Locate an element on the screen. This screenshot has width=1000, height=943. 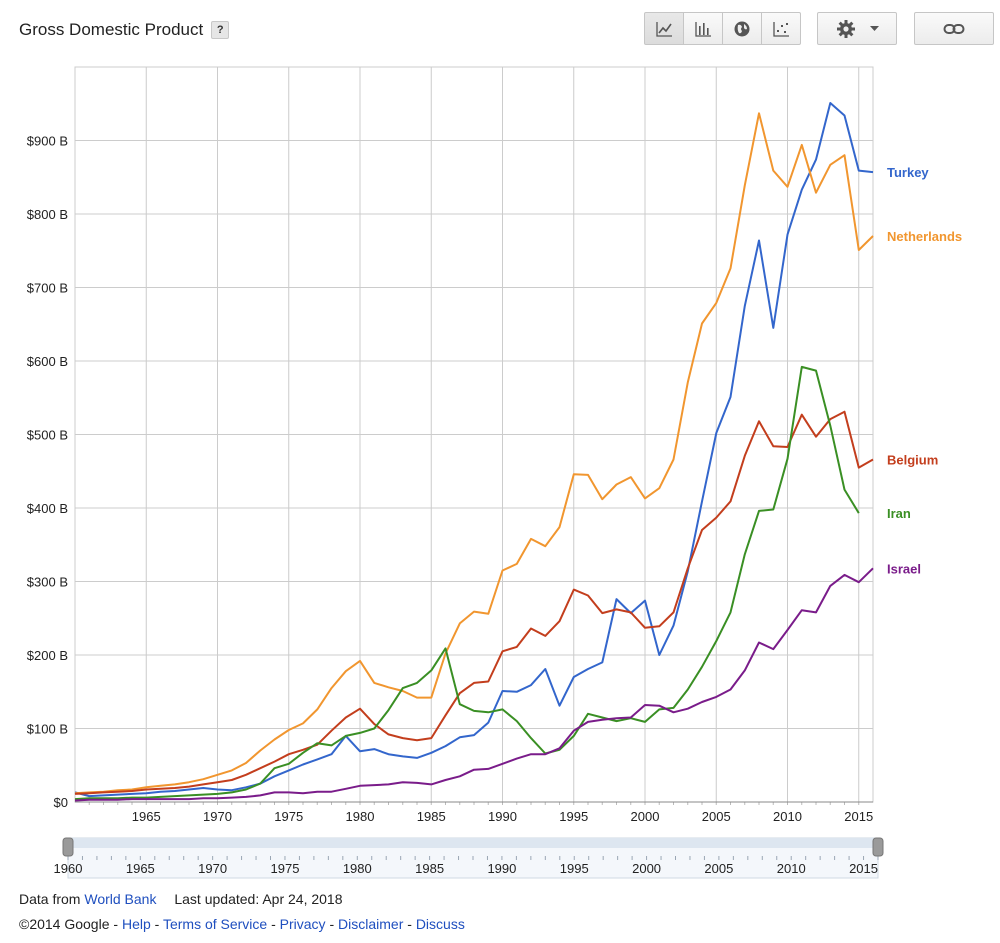
x-tick-label: 1965 is located at coordinates (146, 816).